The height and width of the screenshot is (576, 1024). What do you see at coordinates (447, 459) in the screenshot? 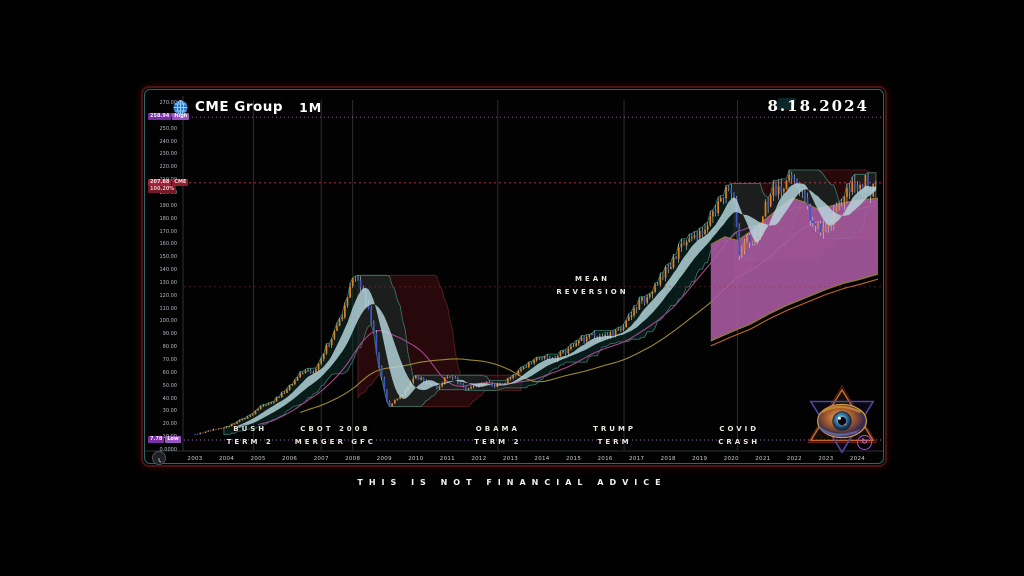
I see `year-tick-label: 2011` at bounding box center [447, 459].